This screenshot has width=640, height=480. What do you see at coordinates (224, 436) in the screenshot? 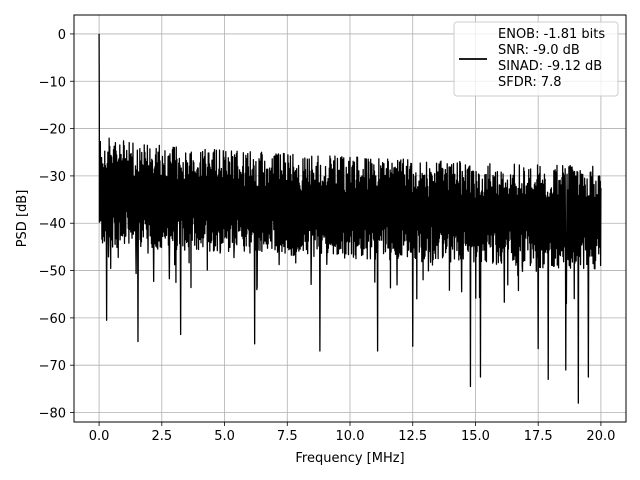
I see `x-tick-label: 5.0` at bounding box center [224, 436].